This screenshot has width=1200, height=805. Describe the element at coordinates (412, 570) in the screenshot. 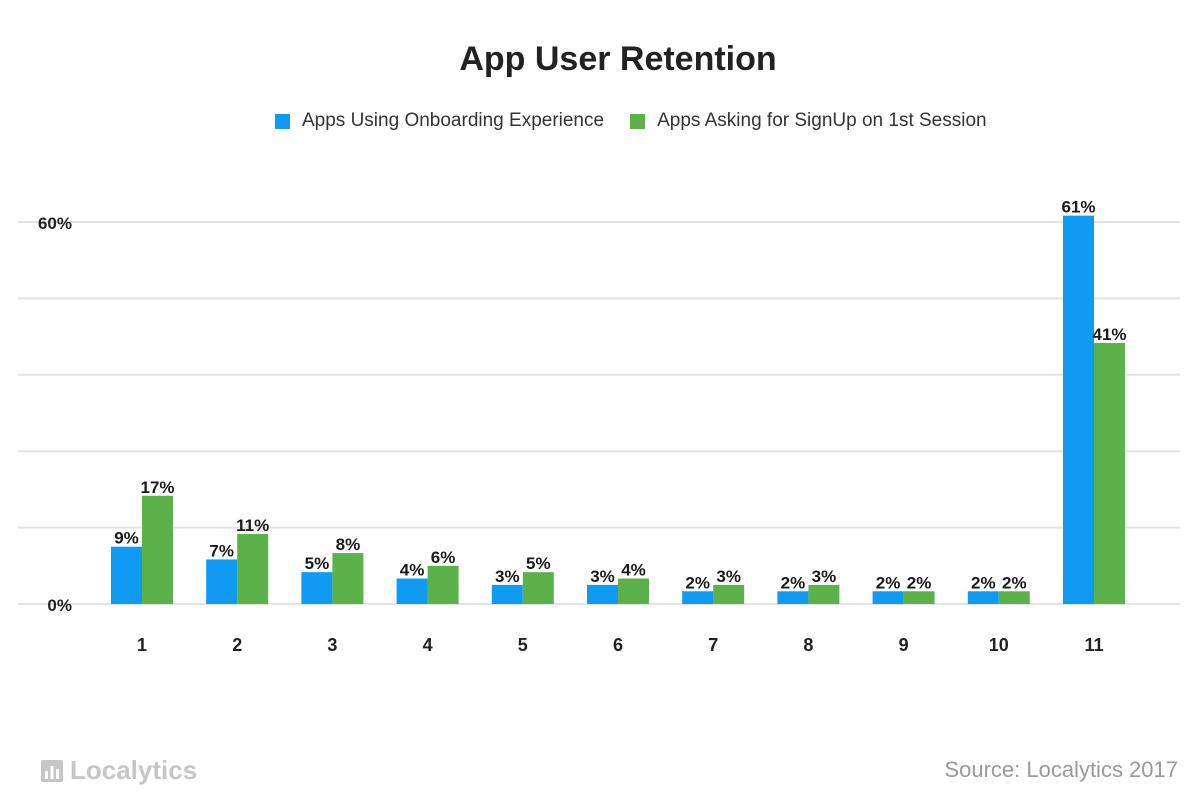

I see `data-label-s1-cat-4: 4%` at that location.